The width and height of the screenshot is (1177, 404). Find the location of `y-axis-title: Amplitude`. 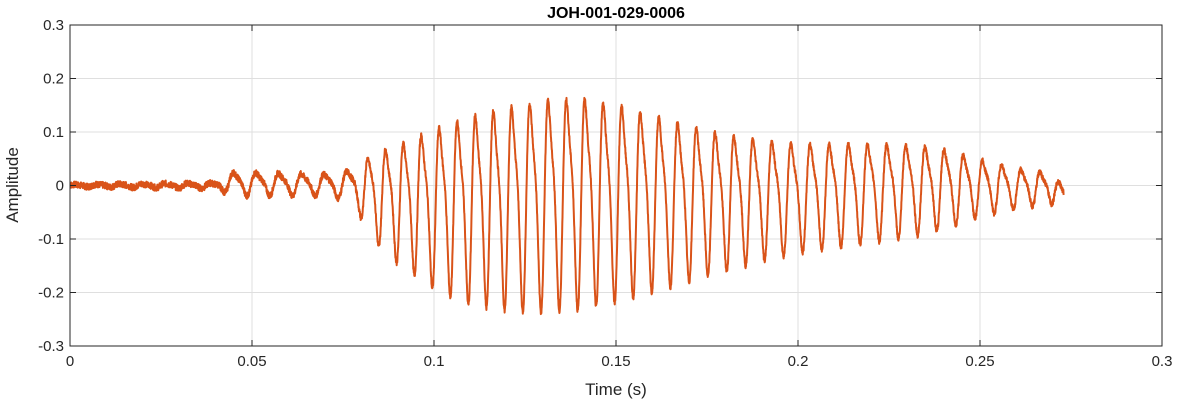

y-axis-title: Amplitude is located at coordinates (12, 185).